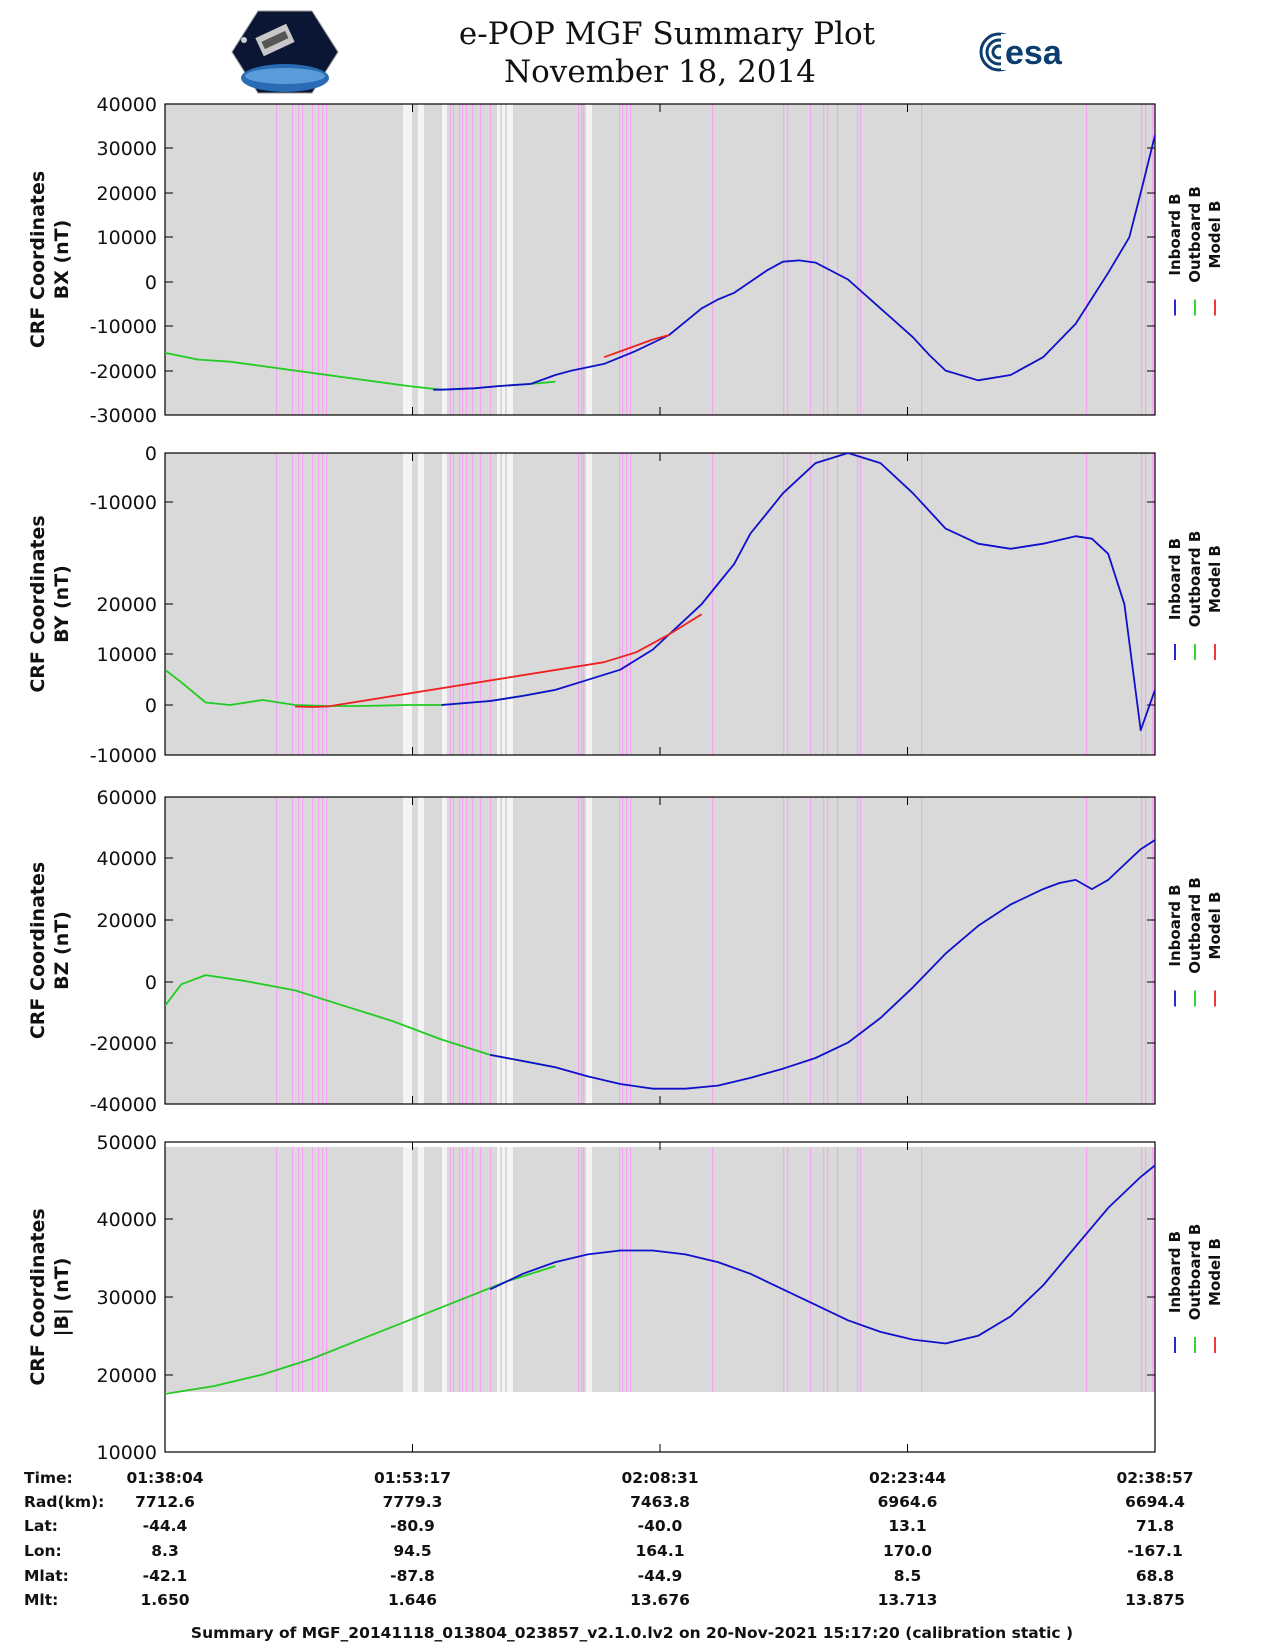 The height and width of the screenshot is (1650, 1275). I want to click on ephemeris-value: -80.9, so click(412, 1526).